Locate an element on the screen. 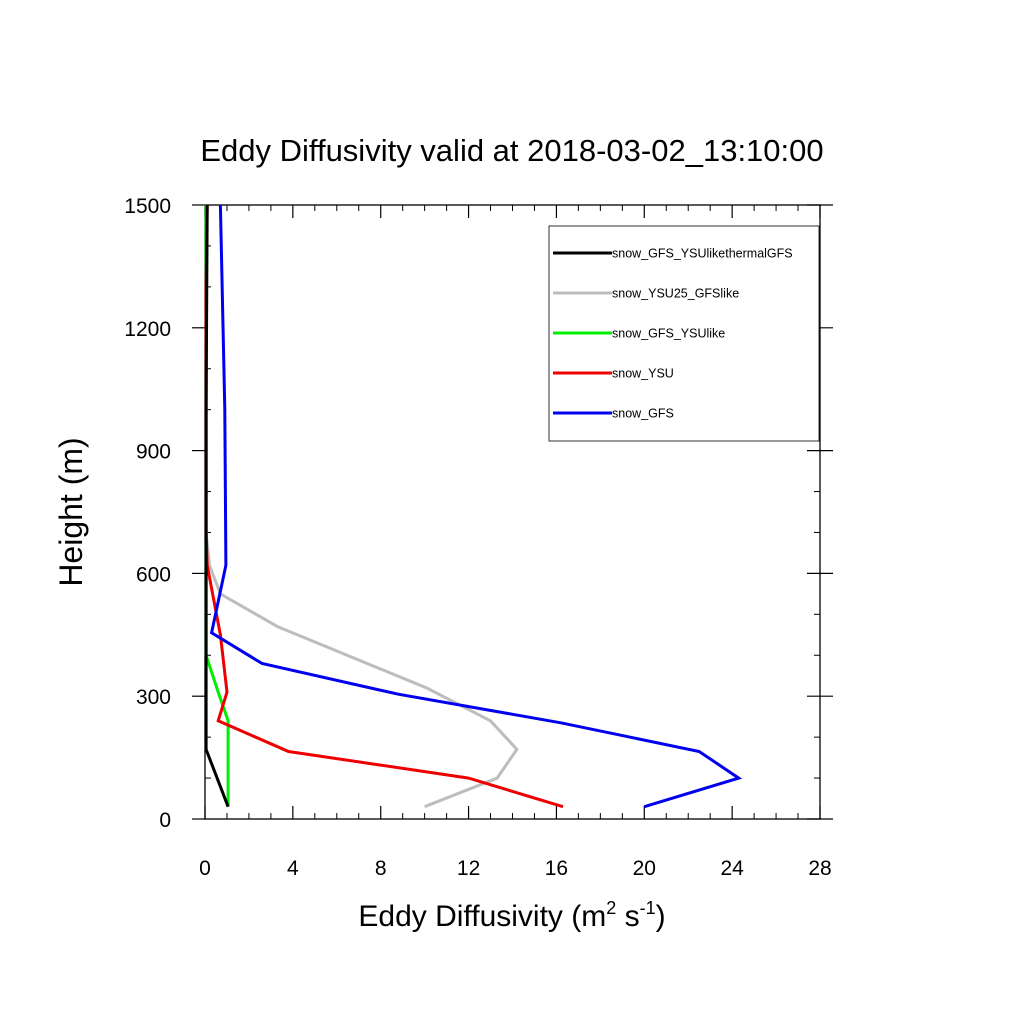 This screenshot has height=1024, width=1024. x-tick-label: 24 is located at coordinates (732, 868).